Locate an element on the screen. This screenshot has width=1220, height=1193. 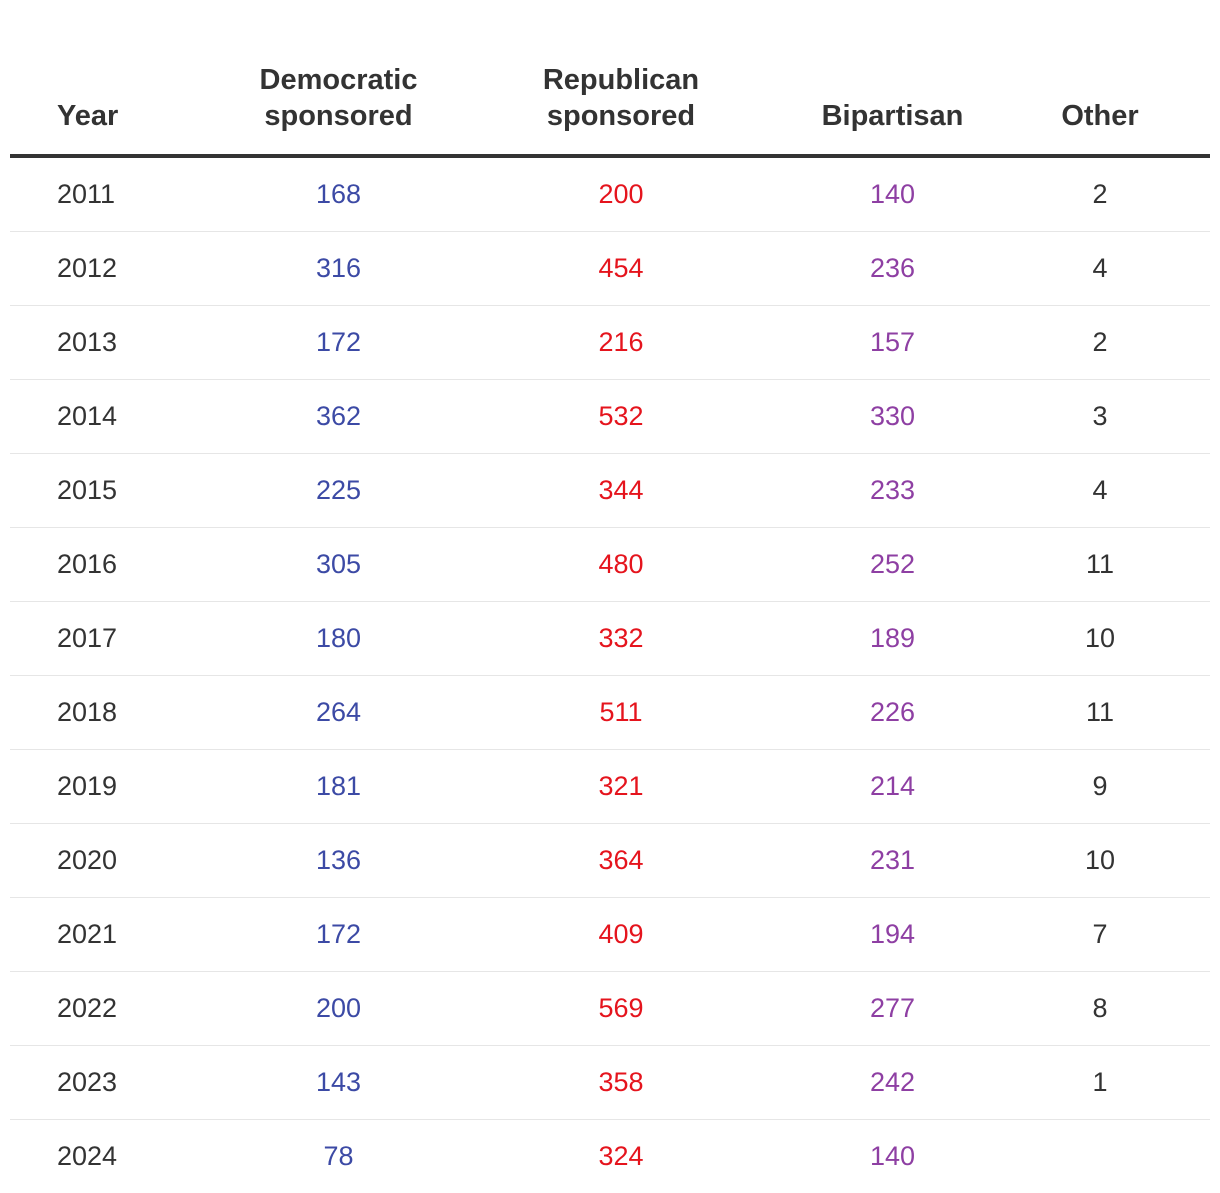
cell-year: 2020 is located at coordinates (120, 861).